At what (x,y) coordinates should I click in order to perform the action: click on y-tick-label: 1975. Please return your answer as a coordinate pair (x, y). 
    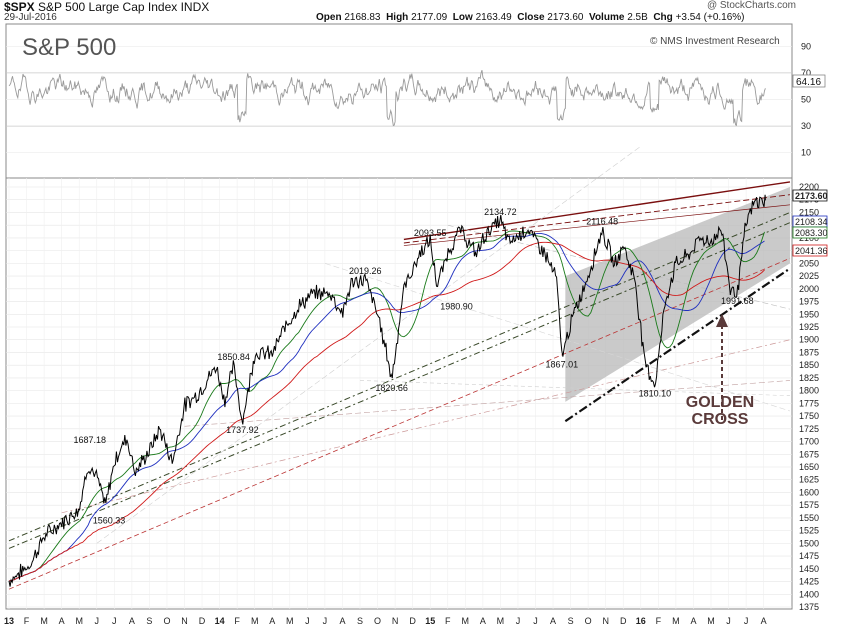
    Looking at the image, I should click on (809, 302).